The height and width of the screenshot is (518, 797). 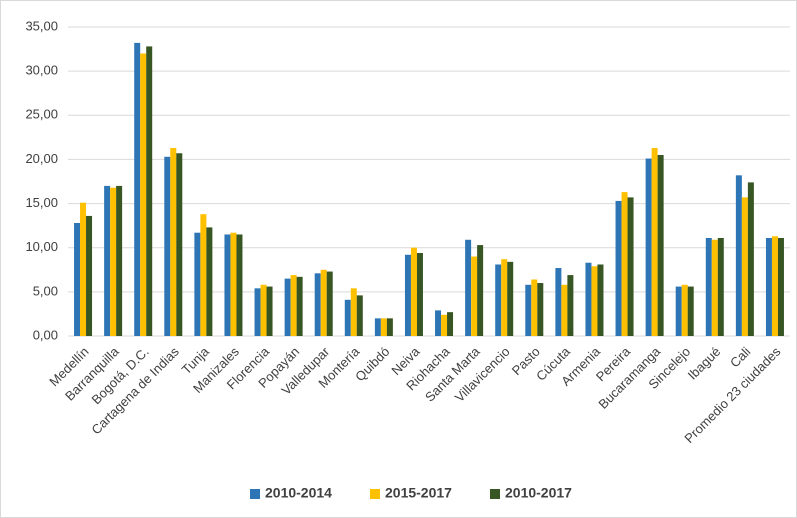 What do you see at coordinates (45, 334) in the screenshot?
I see `y-tick-label: 0,00` at bounding box center [45, 334].